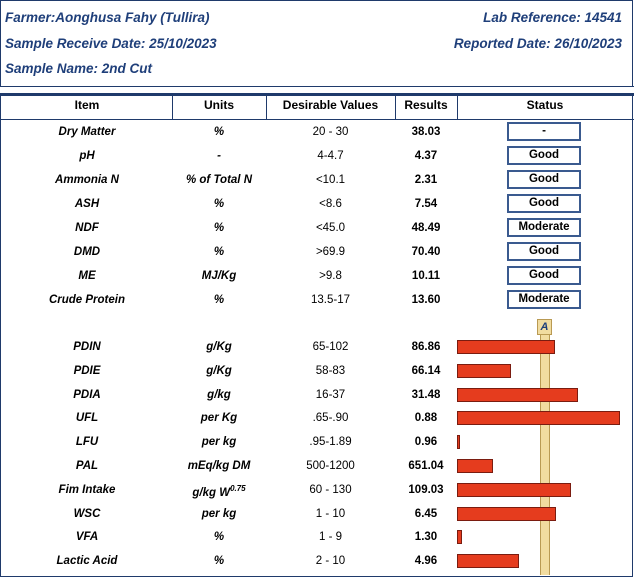  What do you see at coordinates (426, 180) in the screenshot?
I see `row-result: 2.31` at bounding box center [426, 180].